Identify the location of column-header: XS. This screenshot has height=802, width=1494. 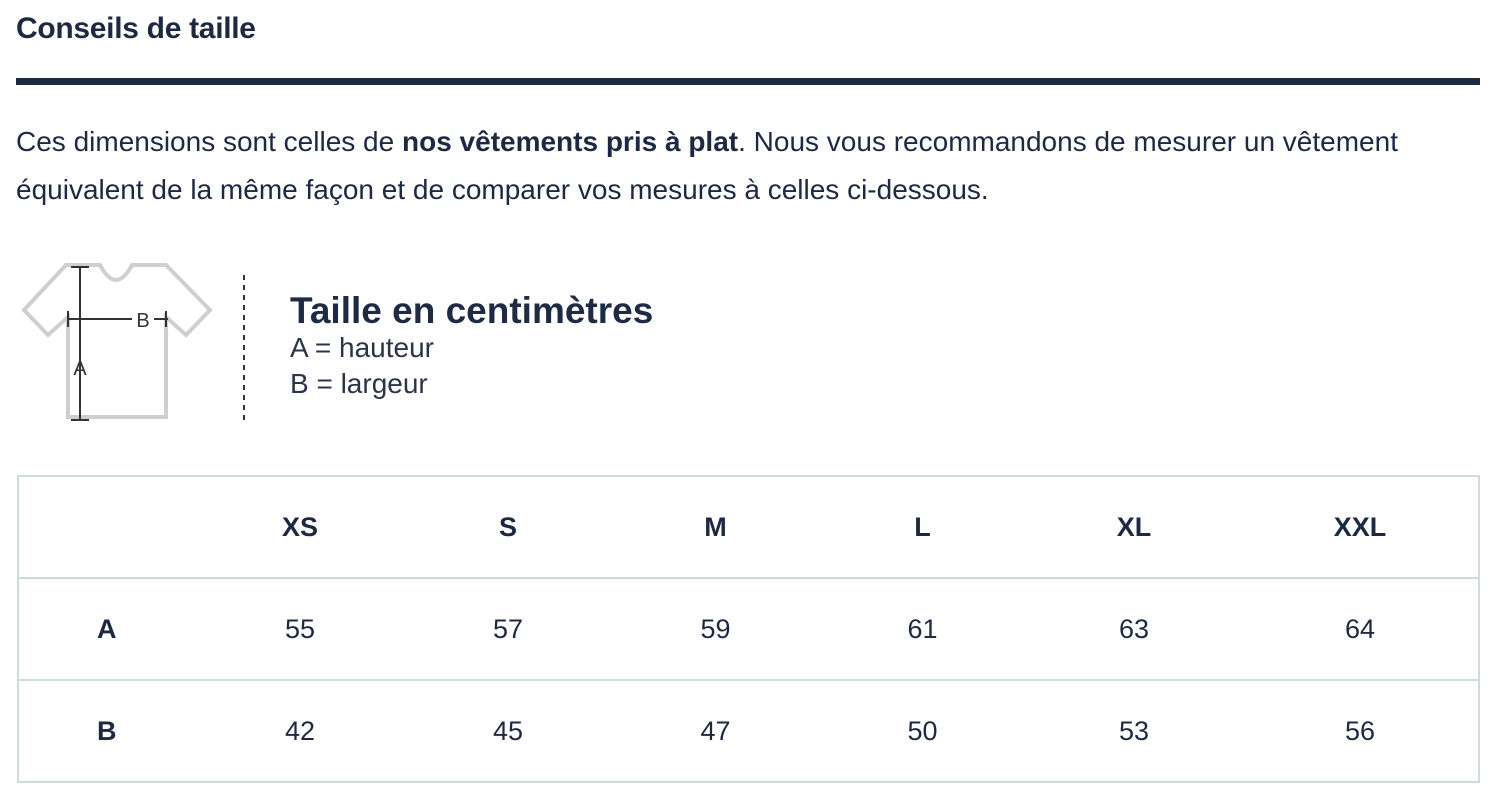
(300, 527).